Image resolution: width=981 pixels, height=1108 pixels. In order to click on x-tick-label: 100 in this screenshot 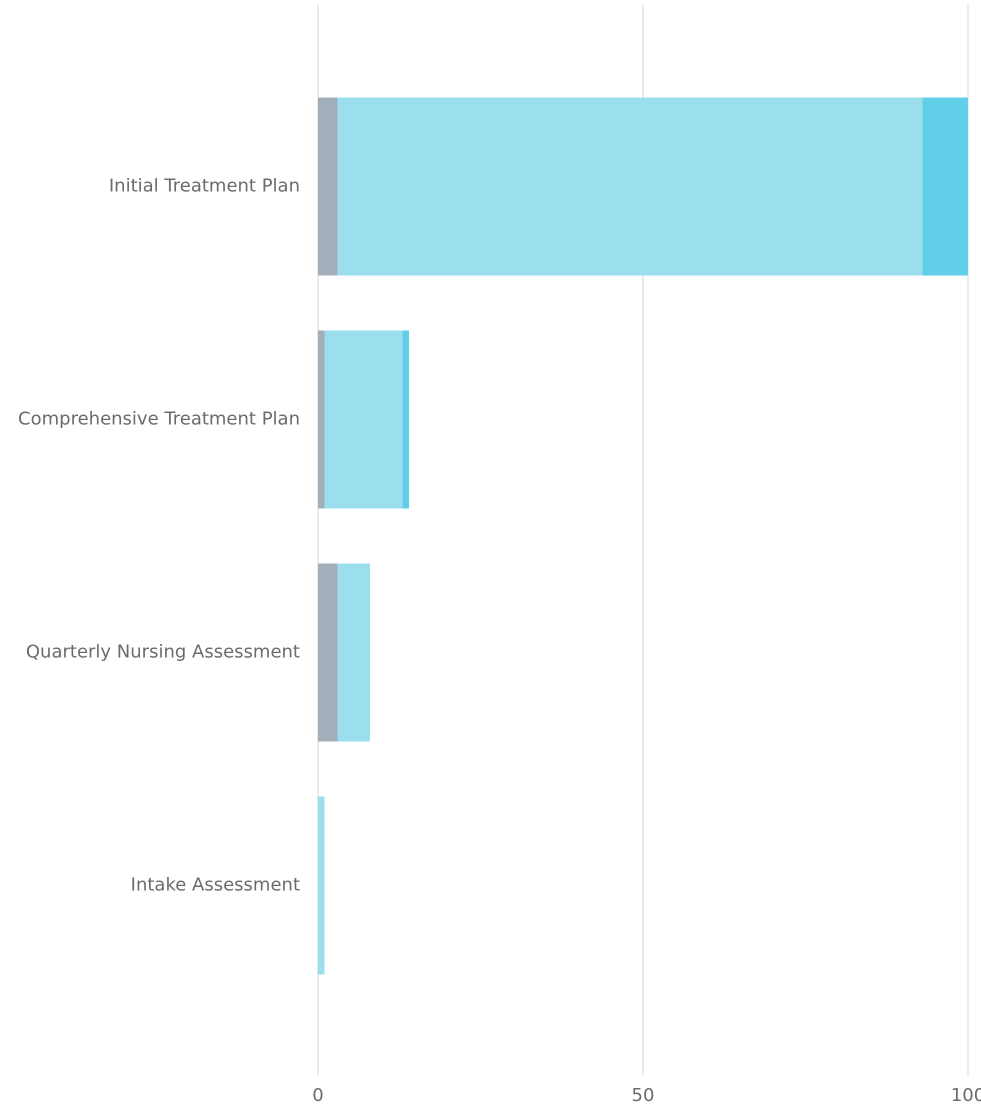, I will do `click(966, 1095)`.